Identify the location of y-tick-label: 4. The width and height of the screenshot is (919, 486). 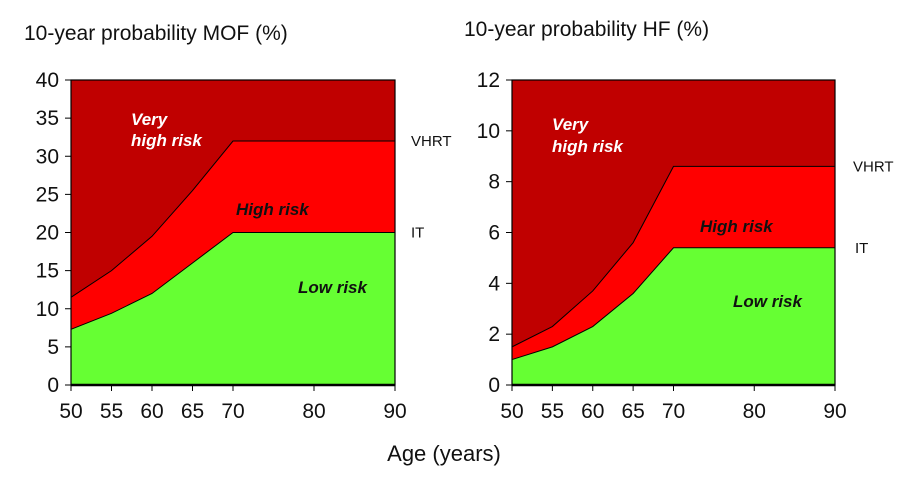
(494, 283).